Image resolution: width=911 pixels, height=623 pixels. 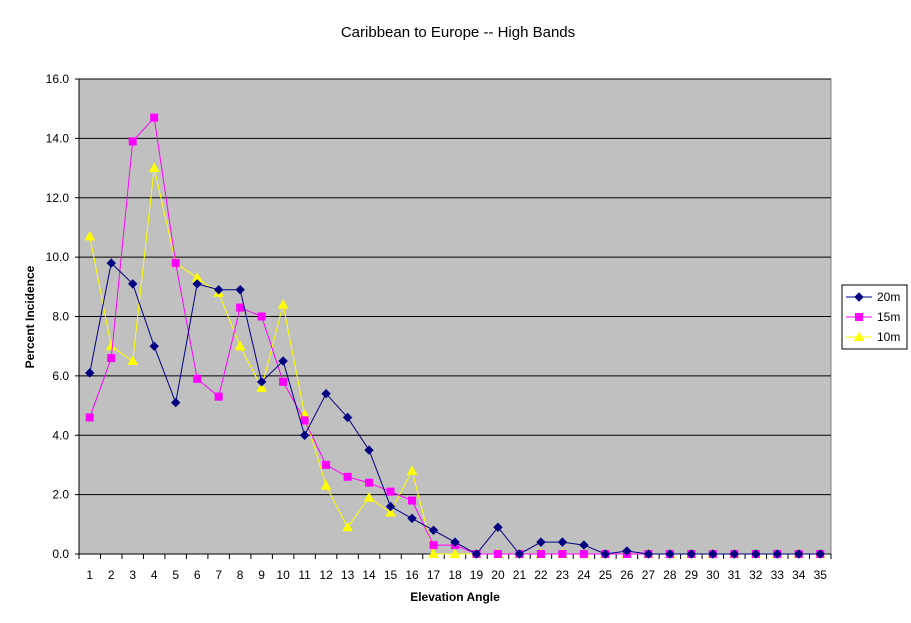 I want to click on x-tick-label: 12, so click(x=326, y=575).